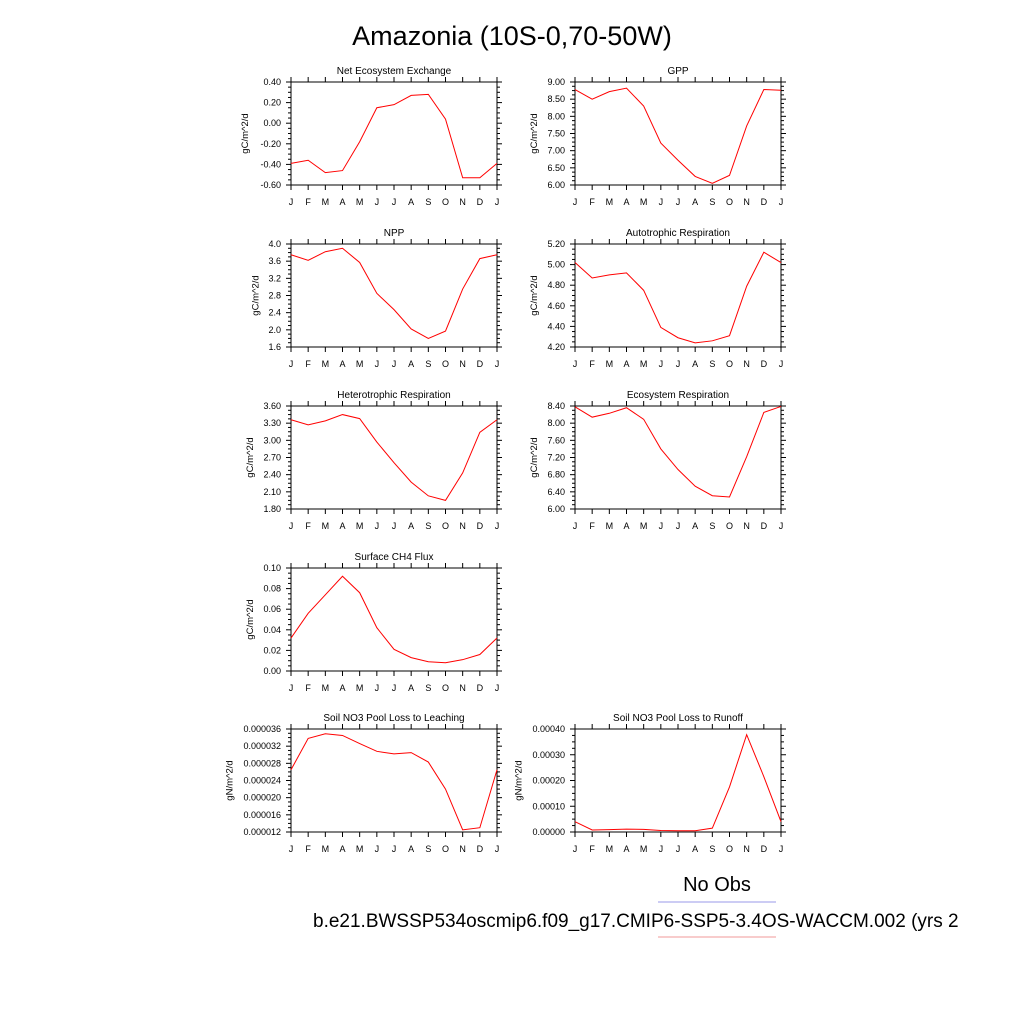  I want to click on y-tick-label: 0.08, so click(272, 589).